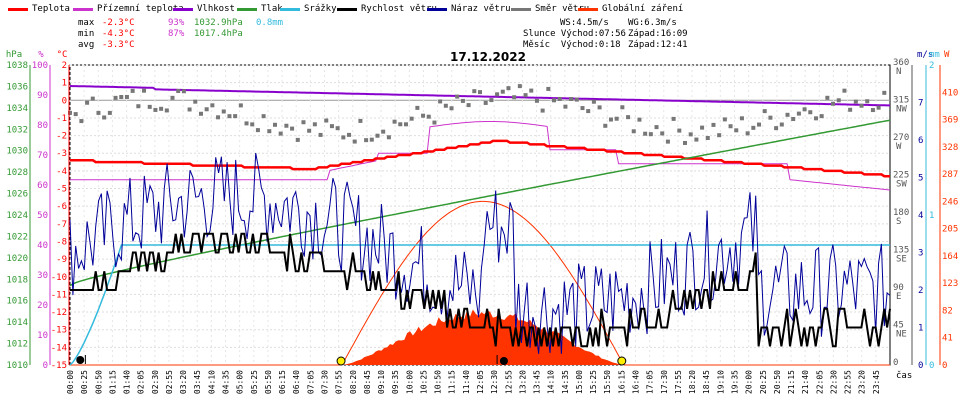 Image resolution: width=966 pixels, height=400 pixels. Describe the element at coordinates (183, 382) in the screenshot. I see `x-tick-label: 03:20` at that location.